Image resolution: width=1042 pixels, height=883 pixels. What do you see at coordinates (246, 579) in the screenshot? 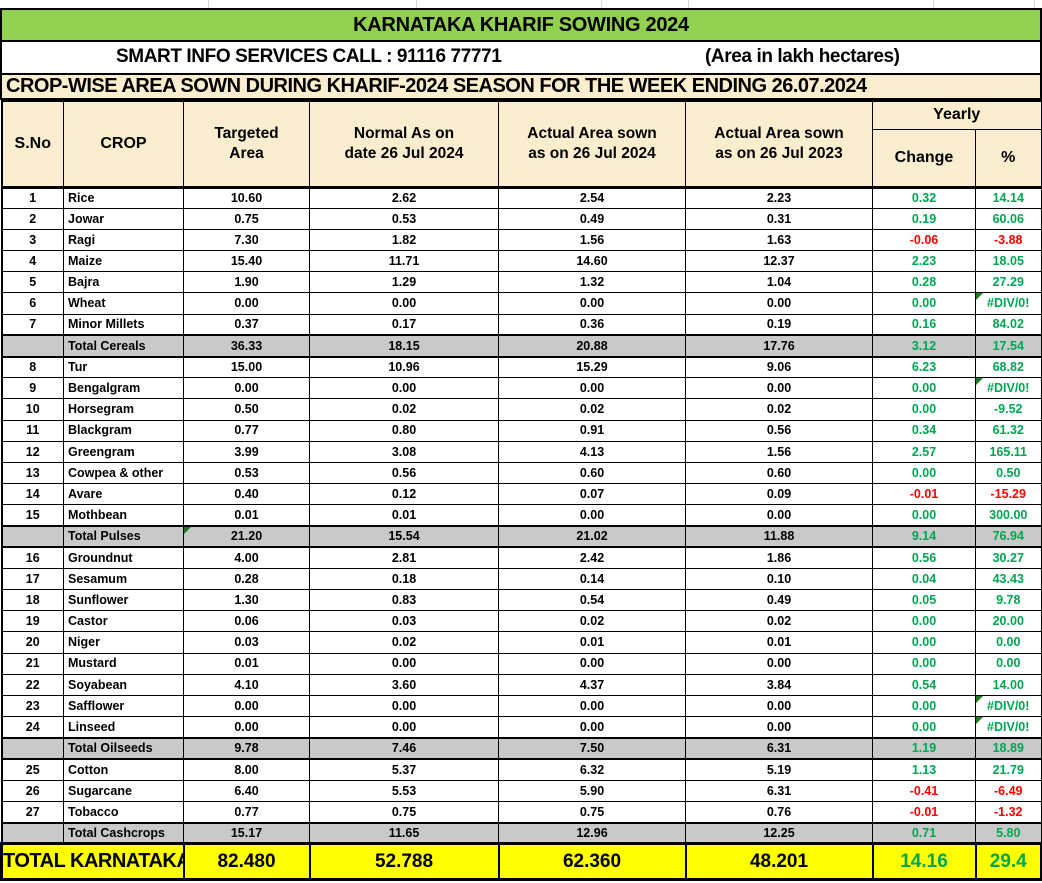
I see `cell-targeted-area: 0.28` at bounding box center [246, 579].